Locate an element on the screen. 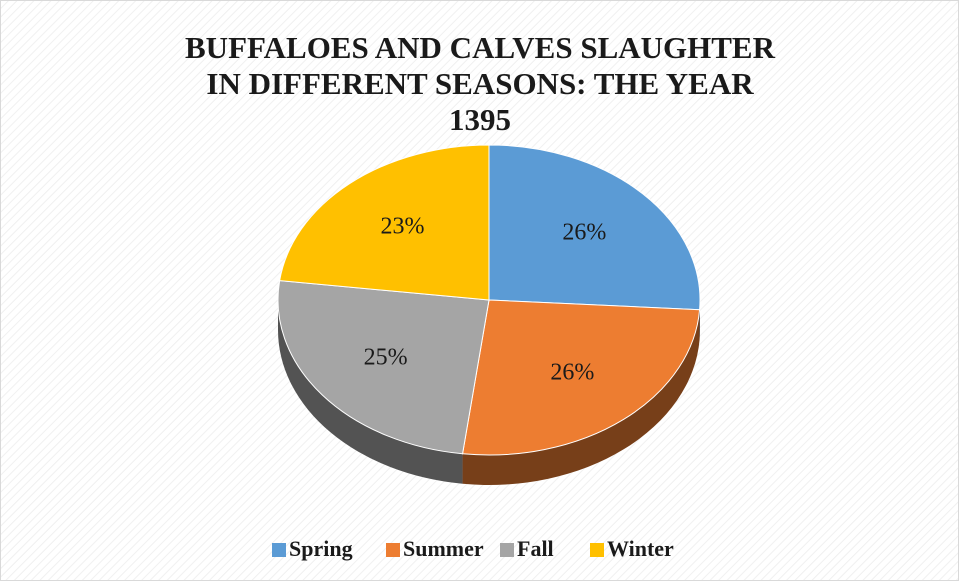  legend-label: Spring is located at coordinates (321, 548).